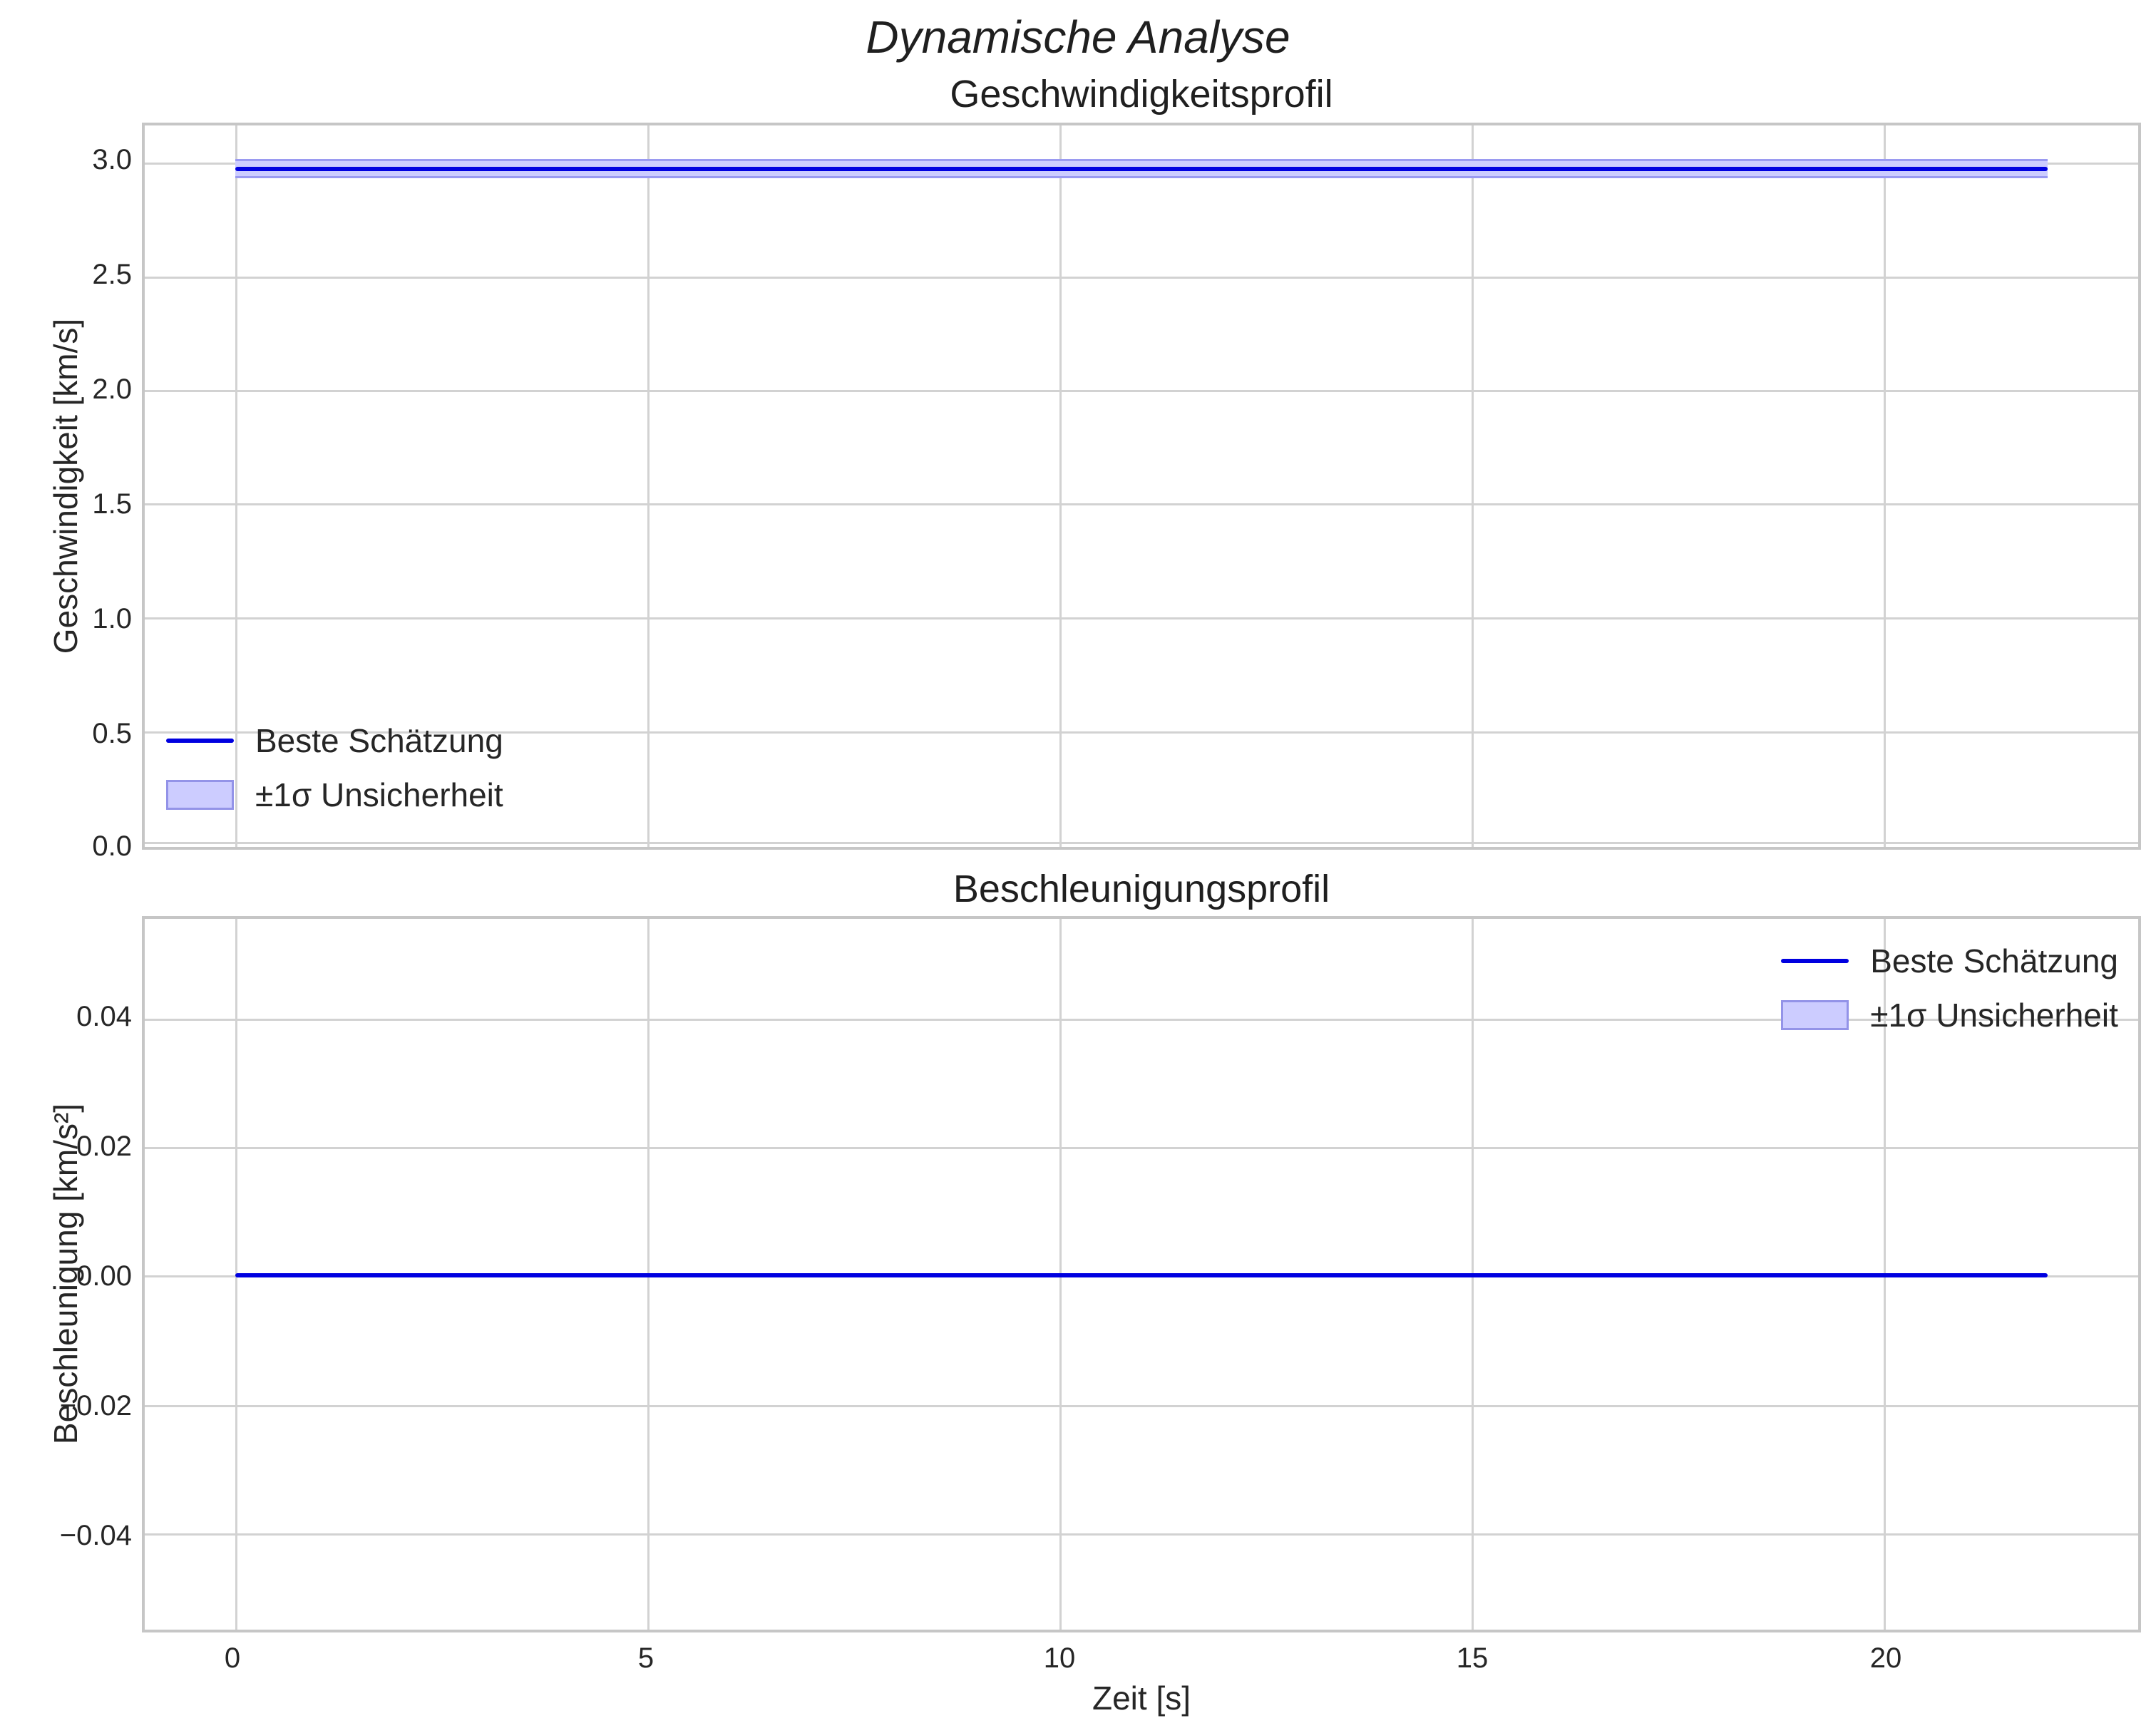 This screenshot has height=1728, width=2156. I want to click on acceleration-best-estimate-line, so click(1141, 1275).